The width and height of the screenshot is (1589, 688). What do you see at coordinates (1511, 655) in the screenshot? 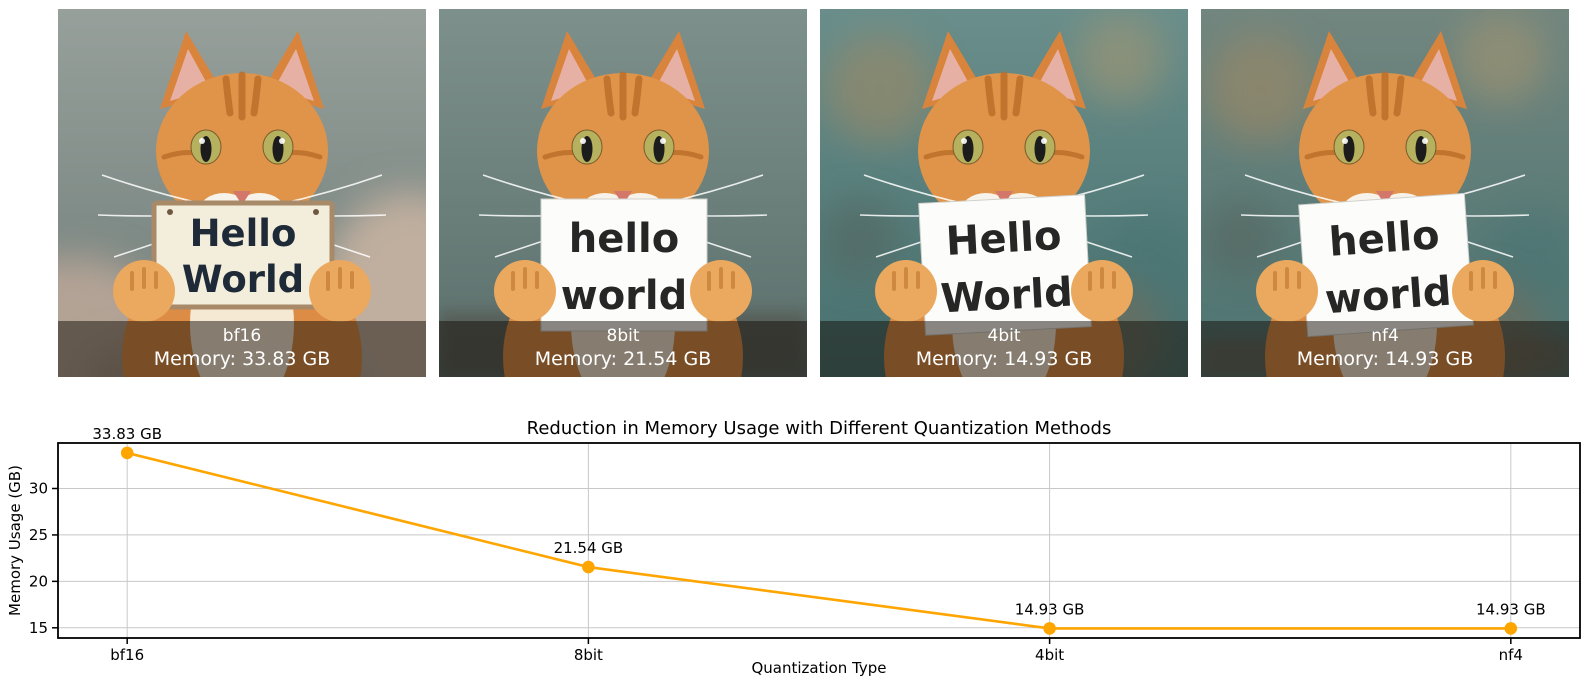
I see `x-tick-label: nf4` at bounding box center [1511, 655].